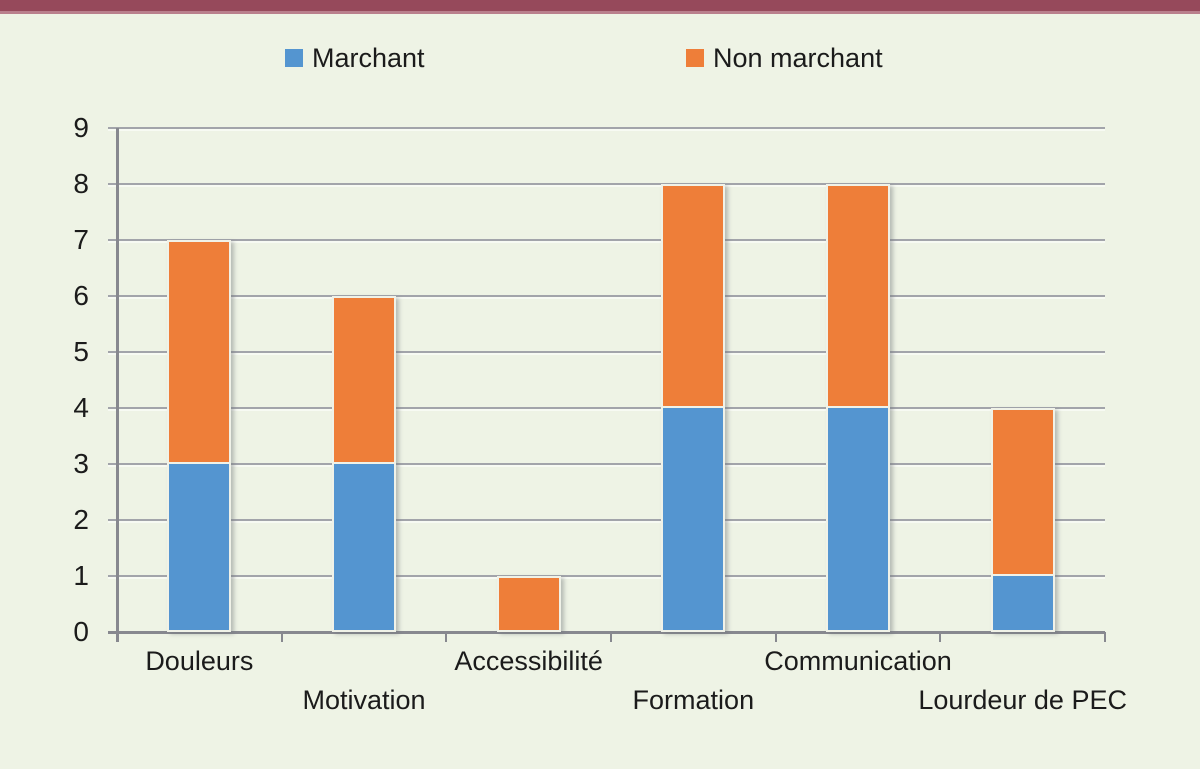  What do you see at coordinates (600, 7) in the screenshot?
I see `top-accent-bar` at bounding box center [600, 7].